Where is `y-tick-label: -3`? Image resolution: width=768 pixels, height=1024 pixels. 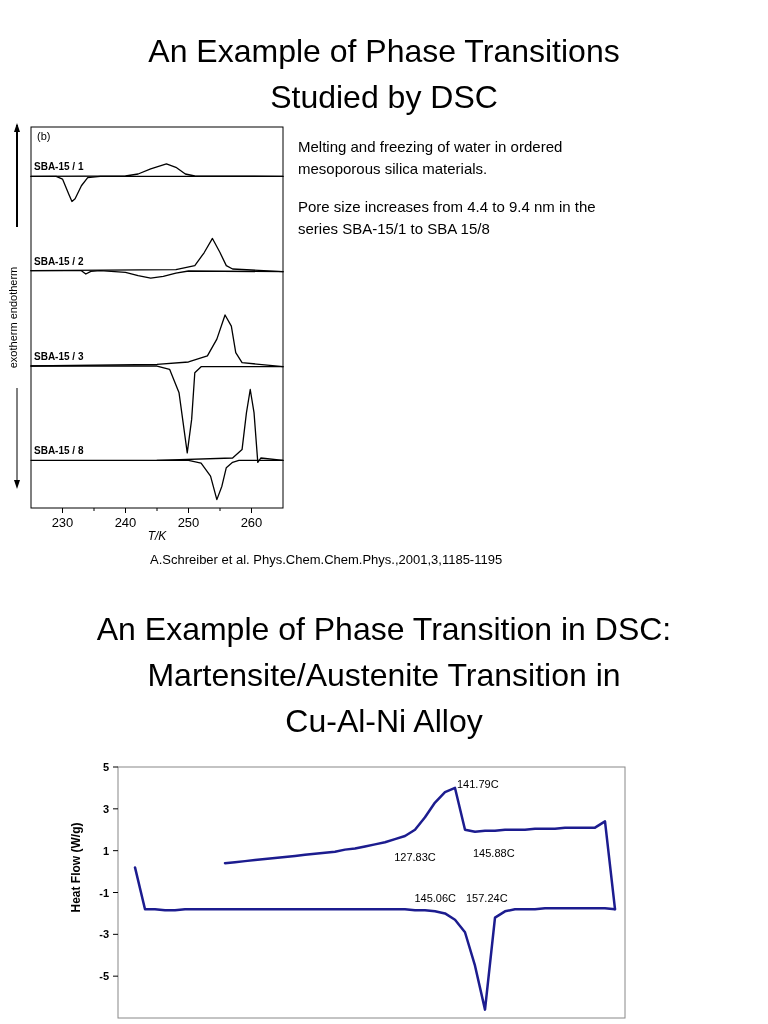 y-tick-label: -3 is located at coordinates (104, 934).